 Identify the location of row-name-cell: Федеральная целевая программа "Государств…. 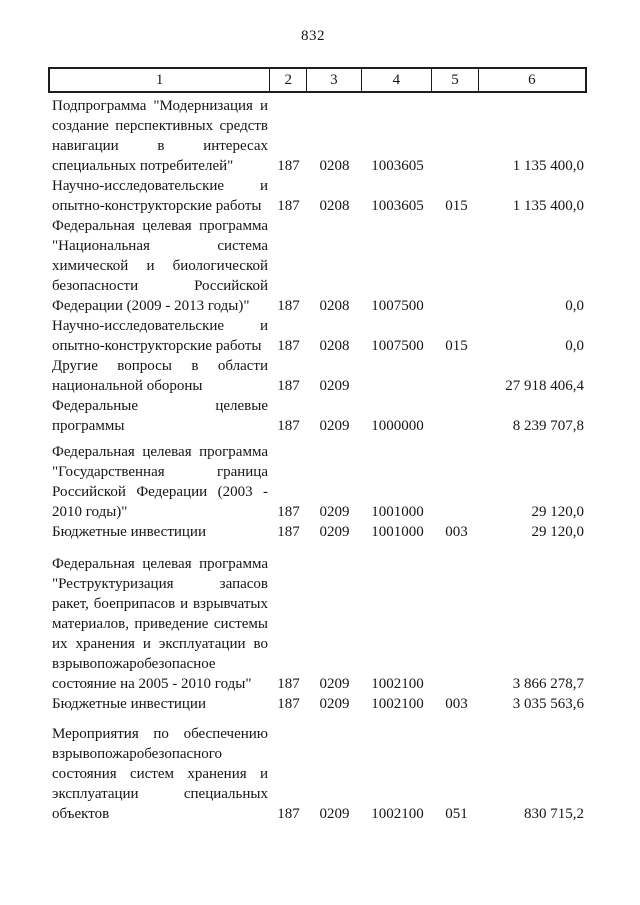
(159, 482).